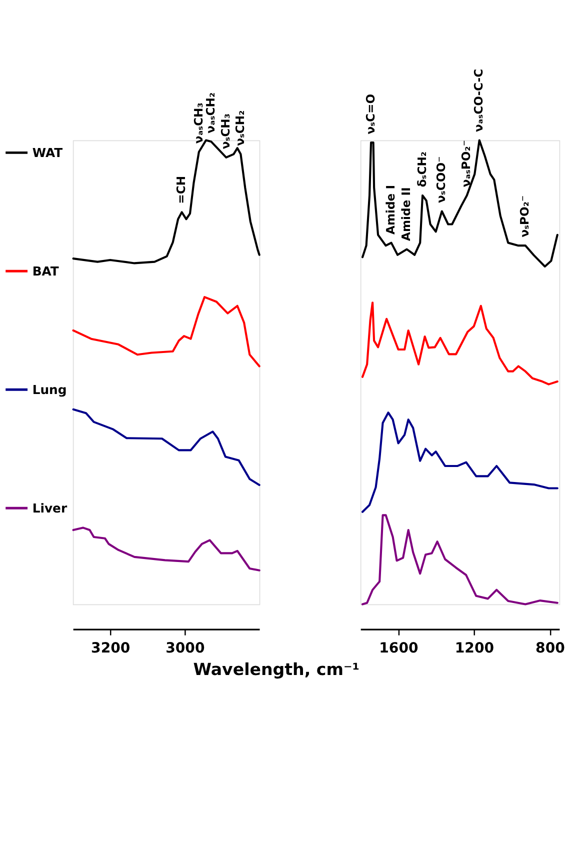  Describe the element at coordinates (441, 179) in the screenshot. I see `annotation: νₛCOO⁻` at that location.